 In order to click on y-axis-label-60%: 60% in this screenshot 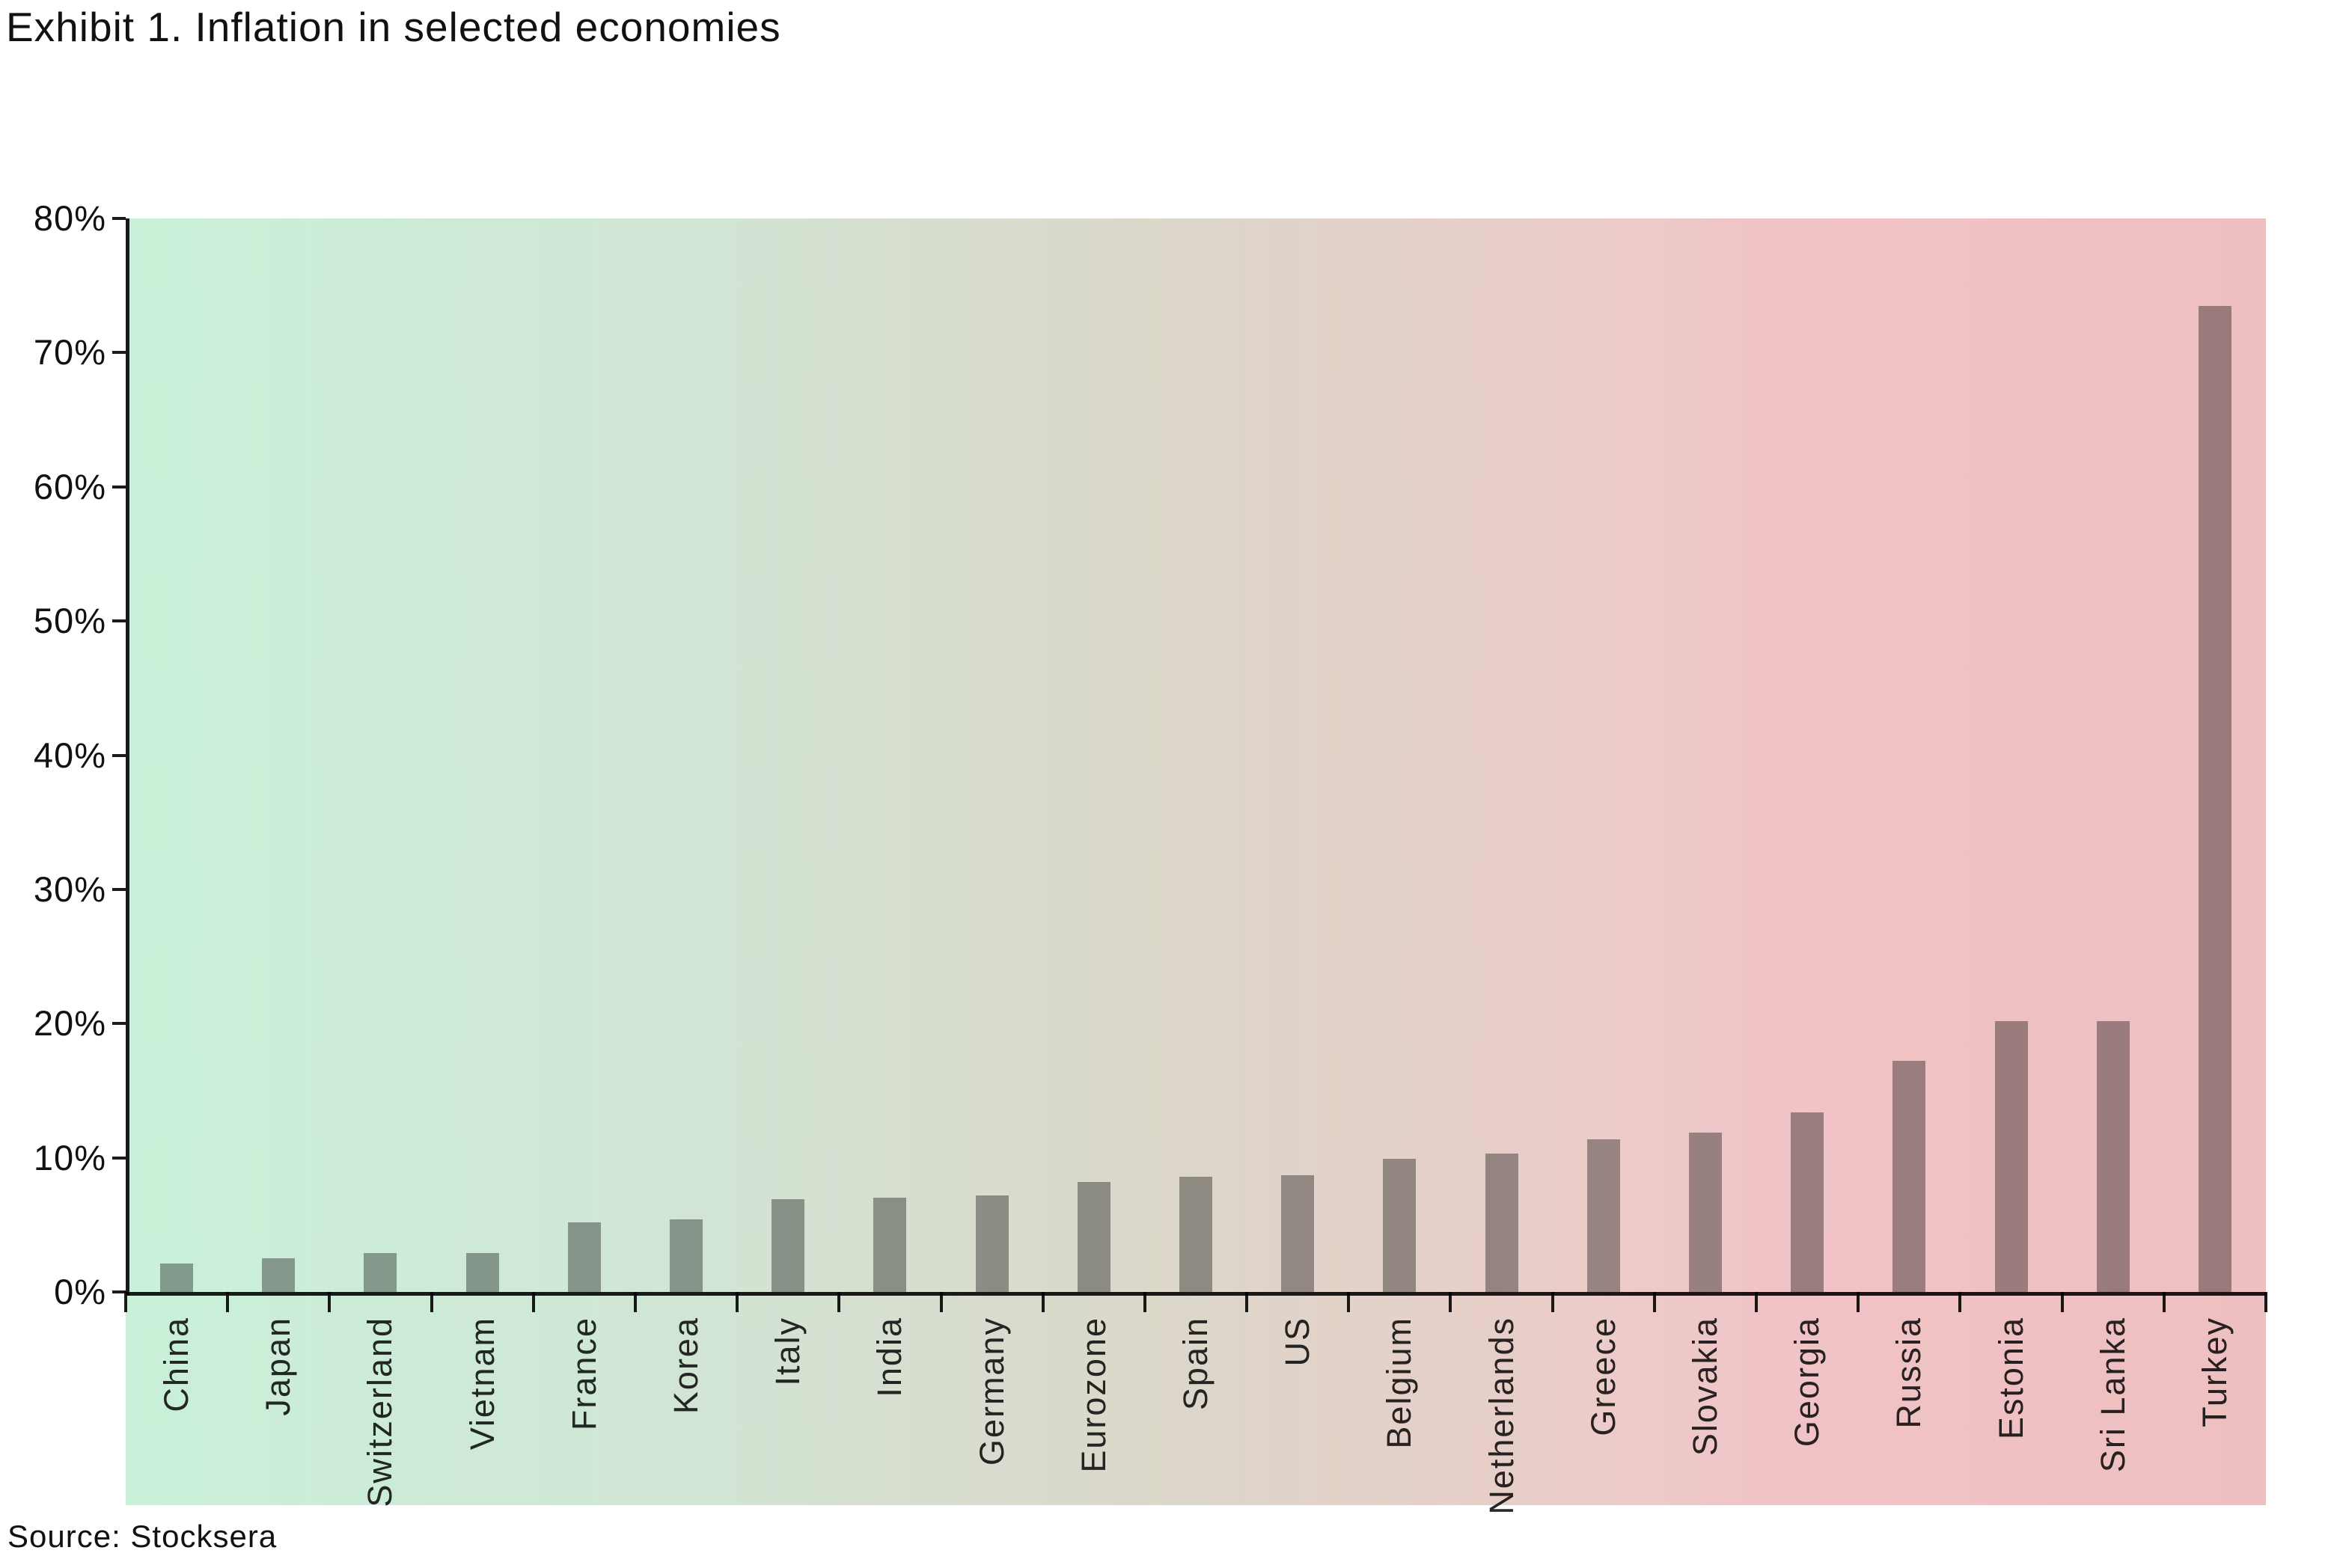, I will do `click(69, 486)`.